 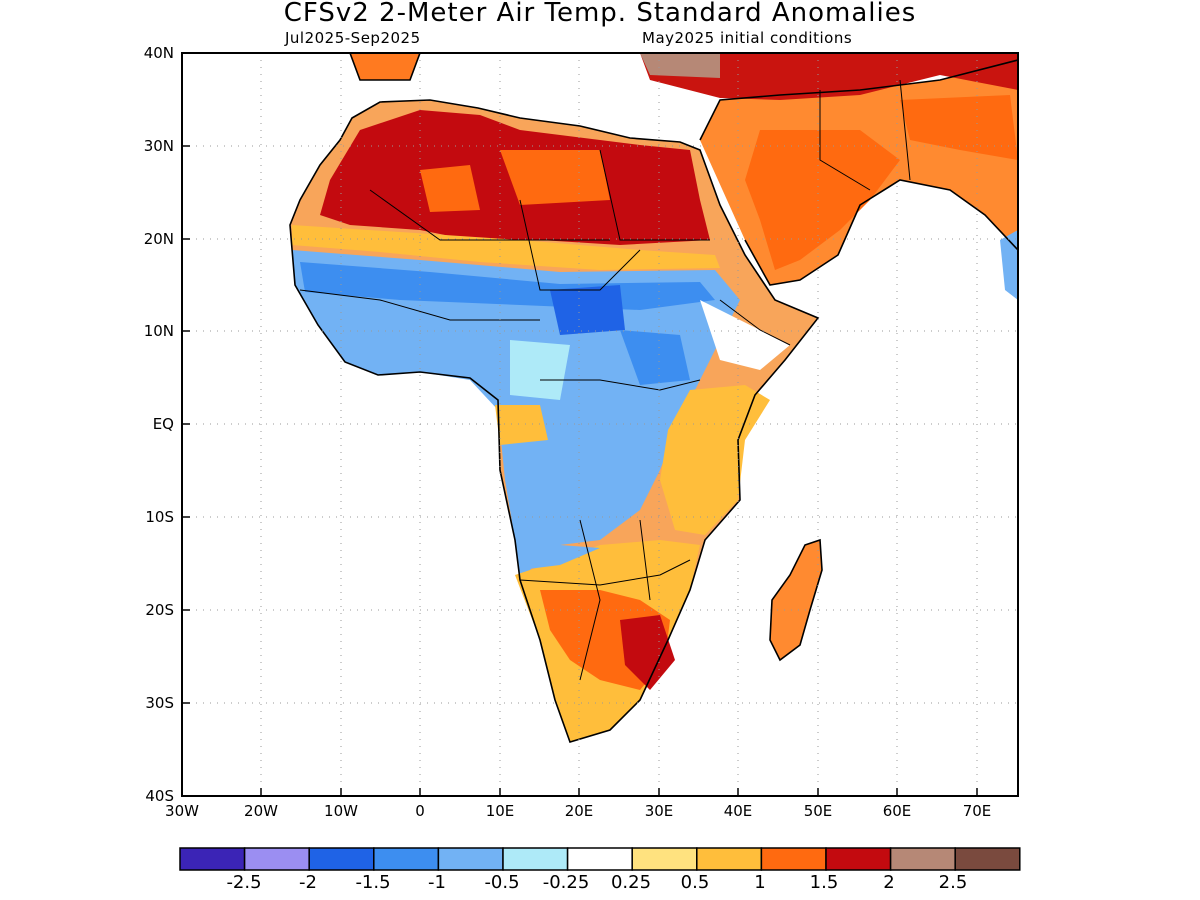 What do you see at coordinates (163, 424) in the screenshot?
I see `lat-label: EQ` at bounding box center [163, 424].